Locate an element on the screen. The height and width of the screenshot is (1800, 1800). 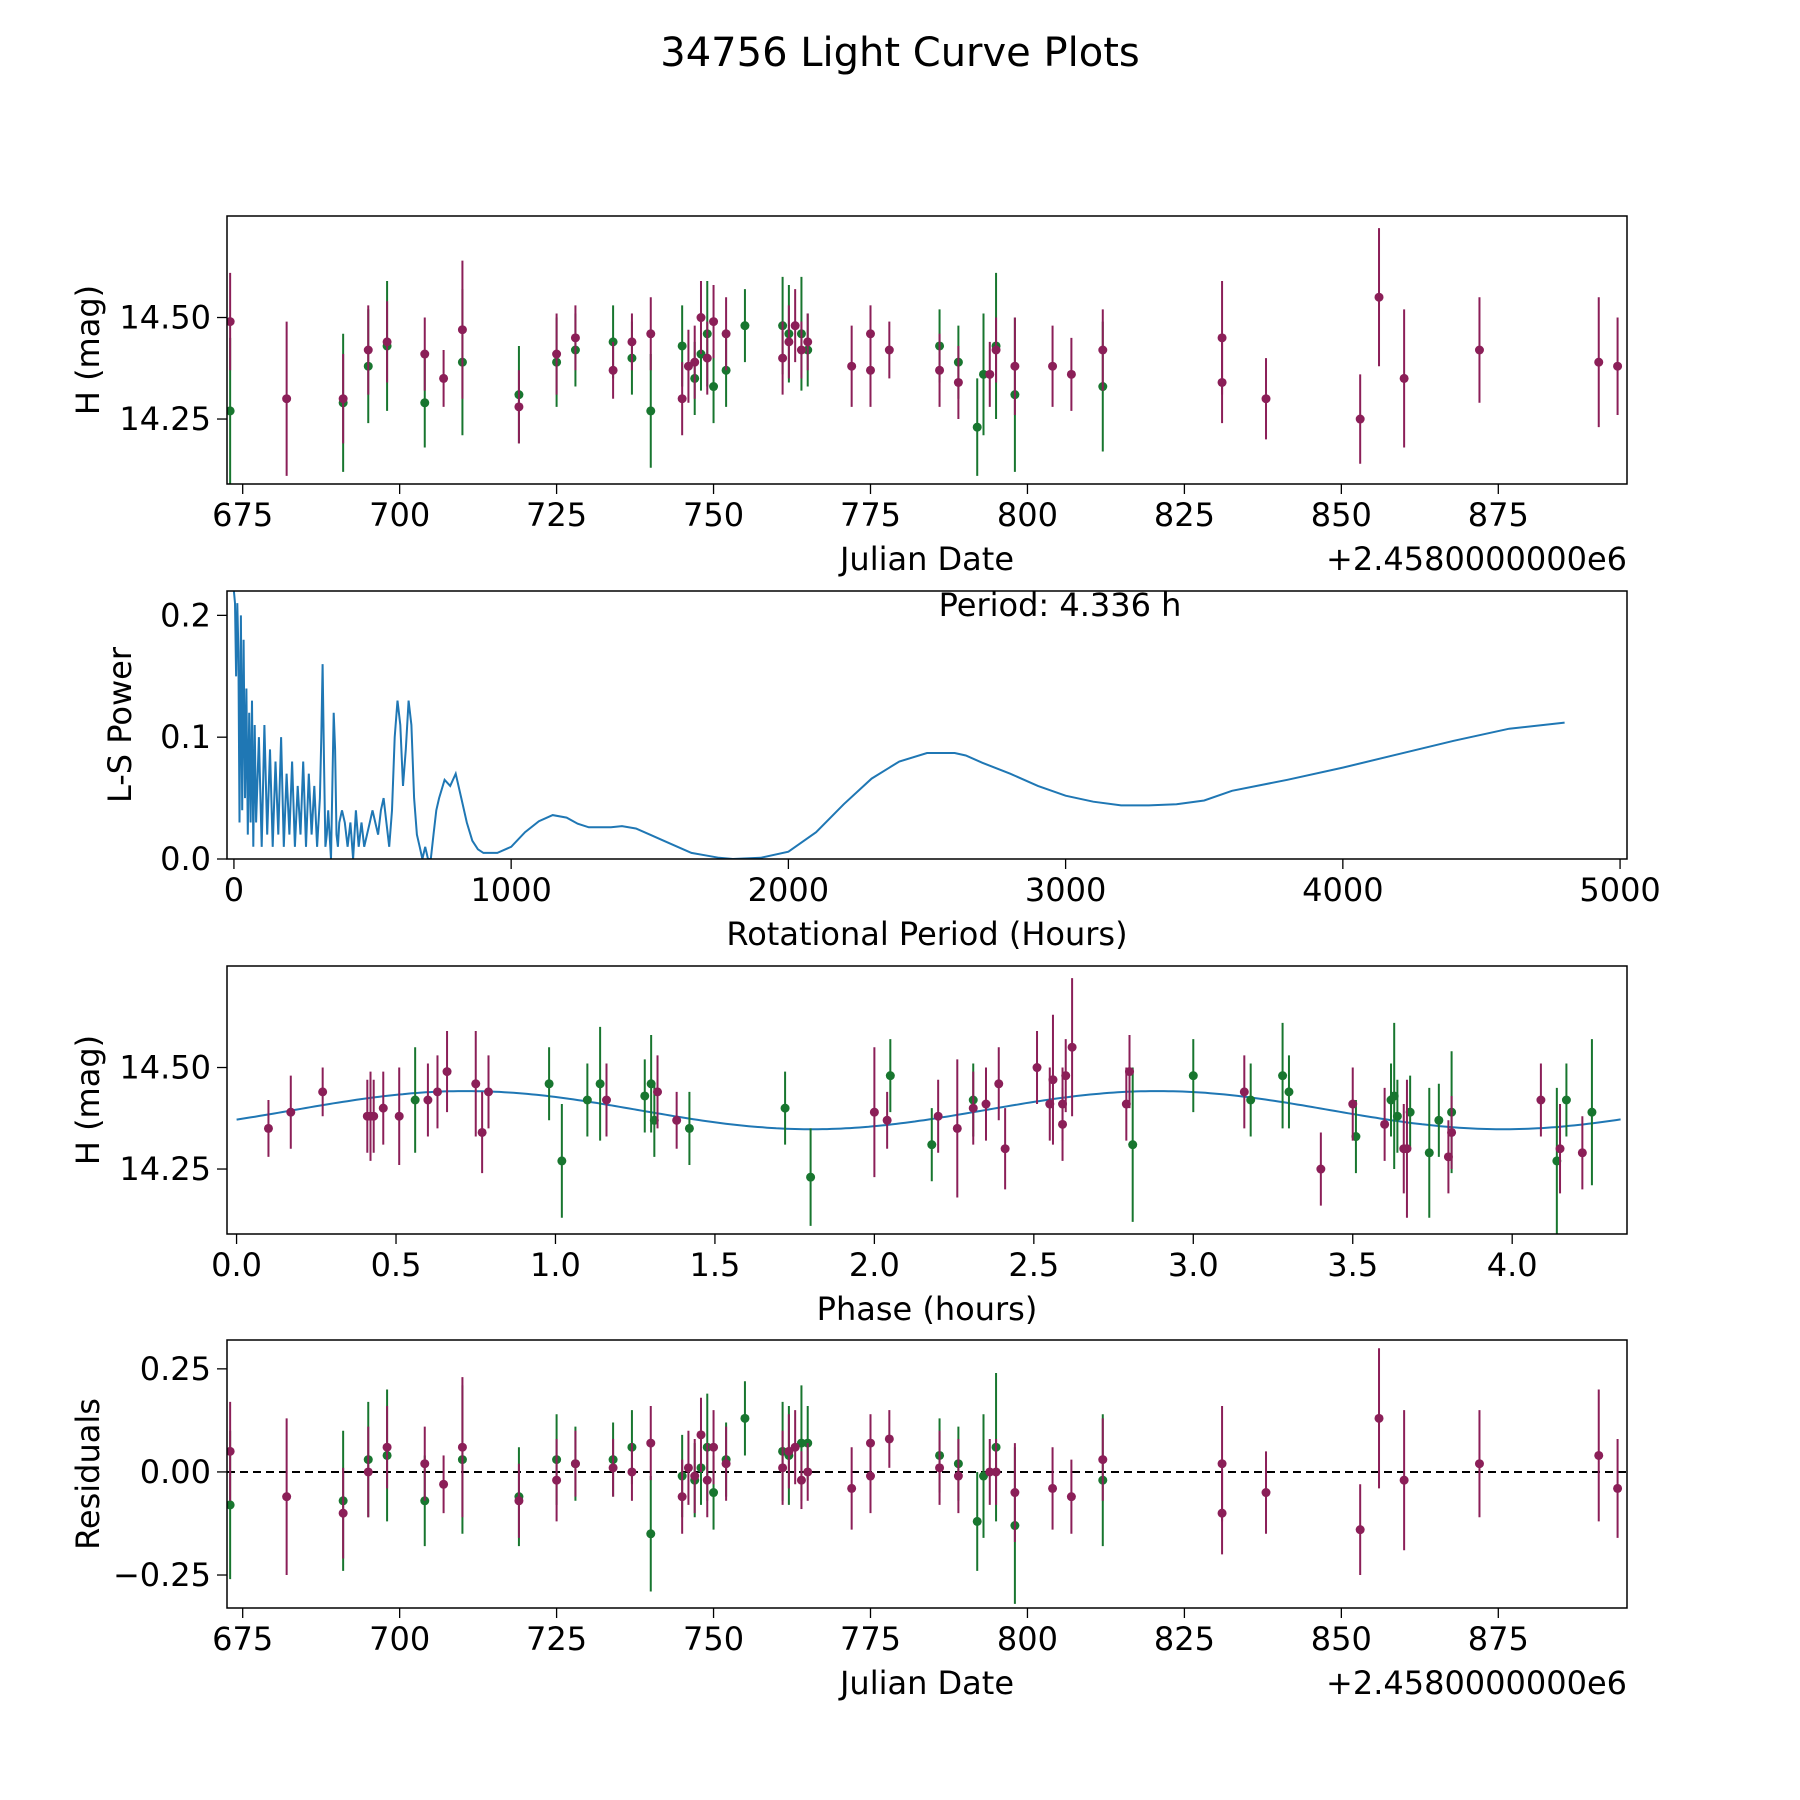
x-axis-label: Rotational Period (Hours) is located at coordinates (926, 934).